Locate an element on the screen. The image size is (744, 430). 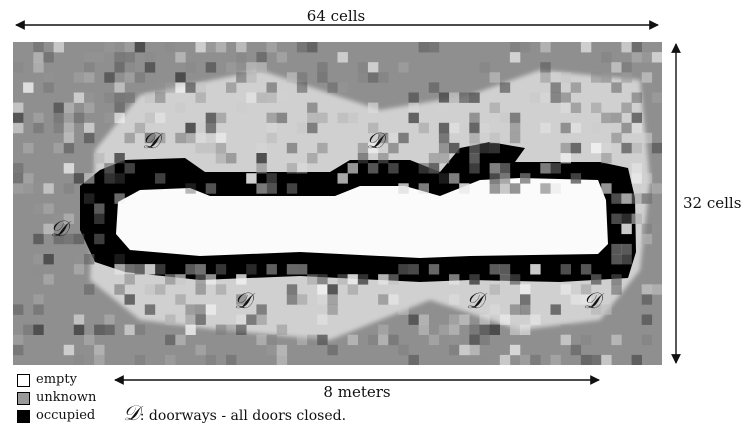
legend: empty unknown occupied is located at coordinates (56, 398).